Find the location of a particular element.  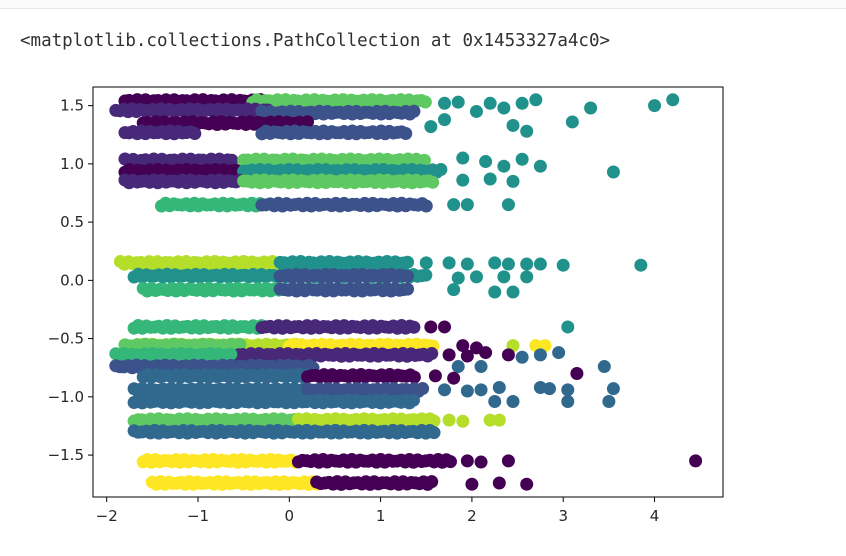

x-tick-label: −2 is located at coordinates (107, 516).